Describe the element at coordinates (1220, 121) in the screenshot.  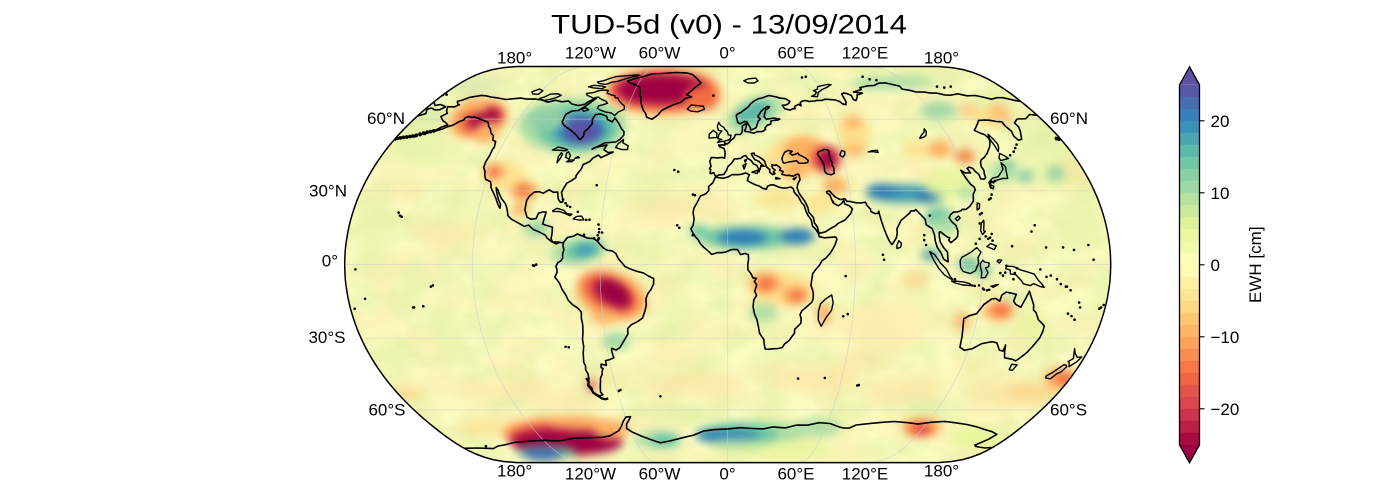
I see `svg-text: 20` at that location.